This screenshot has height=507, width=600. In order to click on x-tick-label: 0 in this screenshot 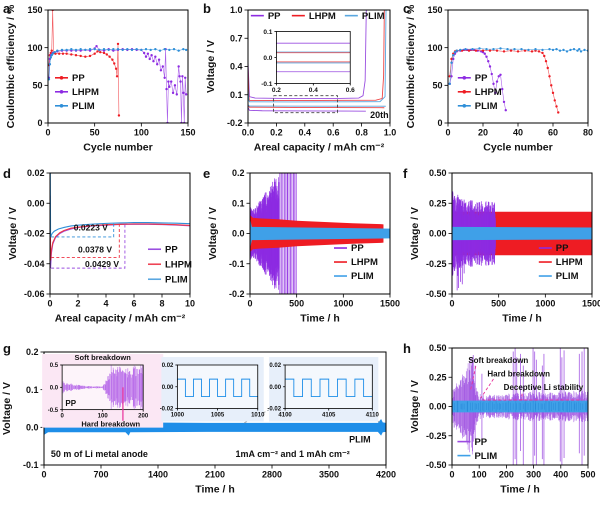, I will do `click(47, 133)`.